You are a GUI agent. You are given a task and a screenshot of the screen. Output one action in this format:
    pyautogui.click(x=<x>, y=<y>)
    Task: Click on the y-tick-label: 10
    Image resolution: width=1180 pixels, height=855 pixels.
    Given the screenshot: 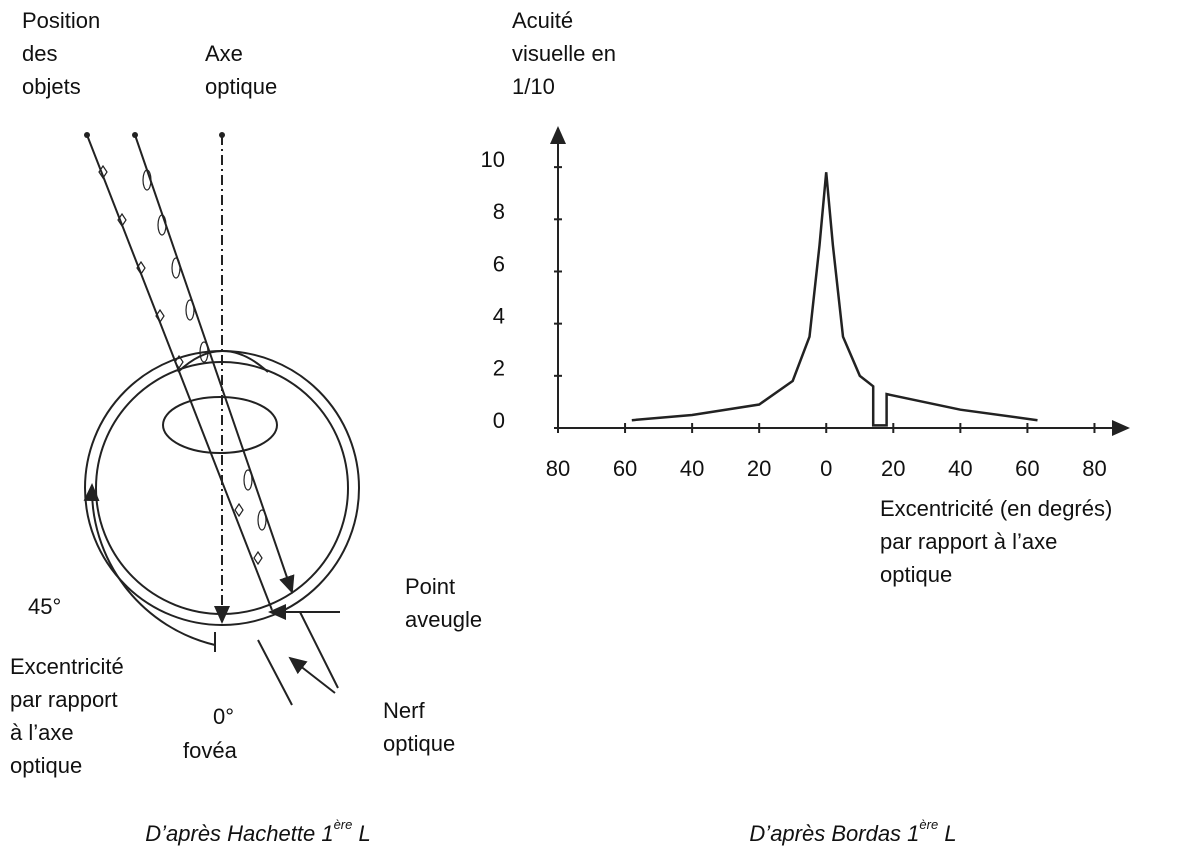 What is the action you would take?
    pyautogui.click(x=493, y=159)
    